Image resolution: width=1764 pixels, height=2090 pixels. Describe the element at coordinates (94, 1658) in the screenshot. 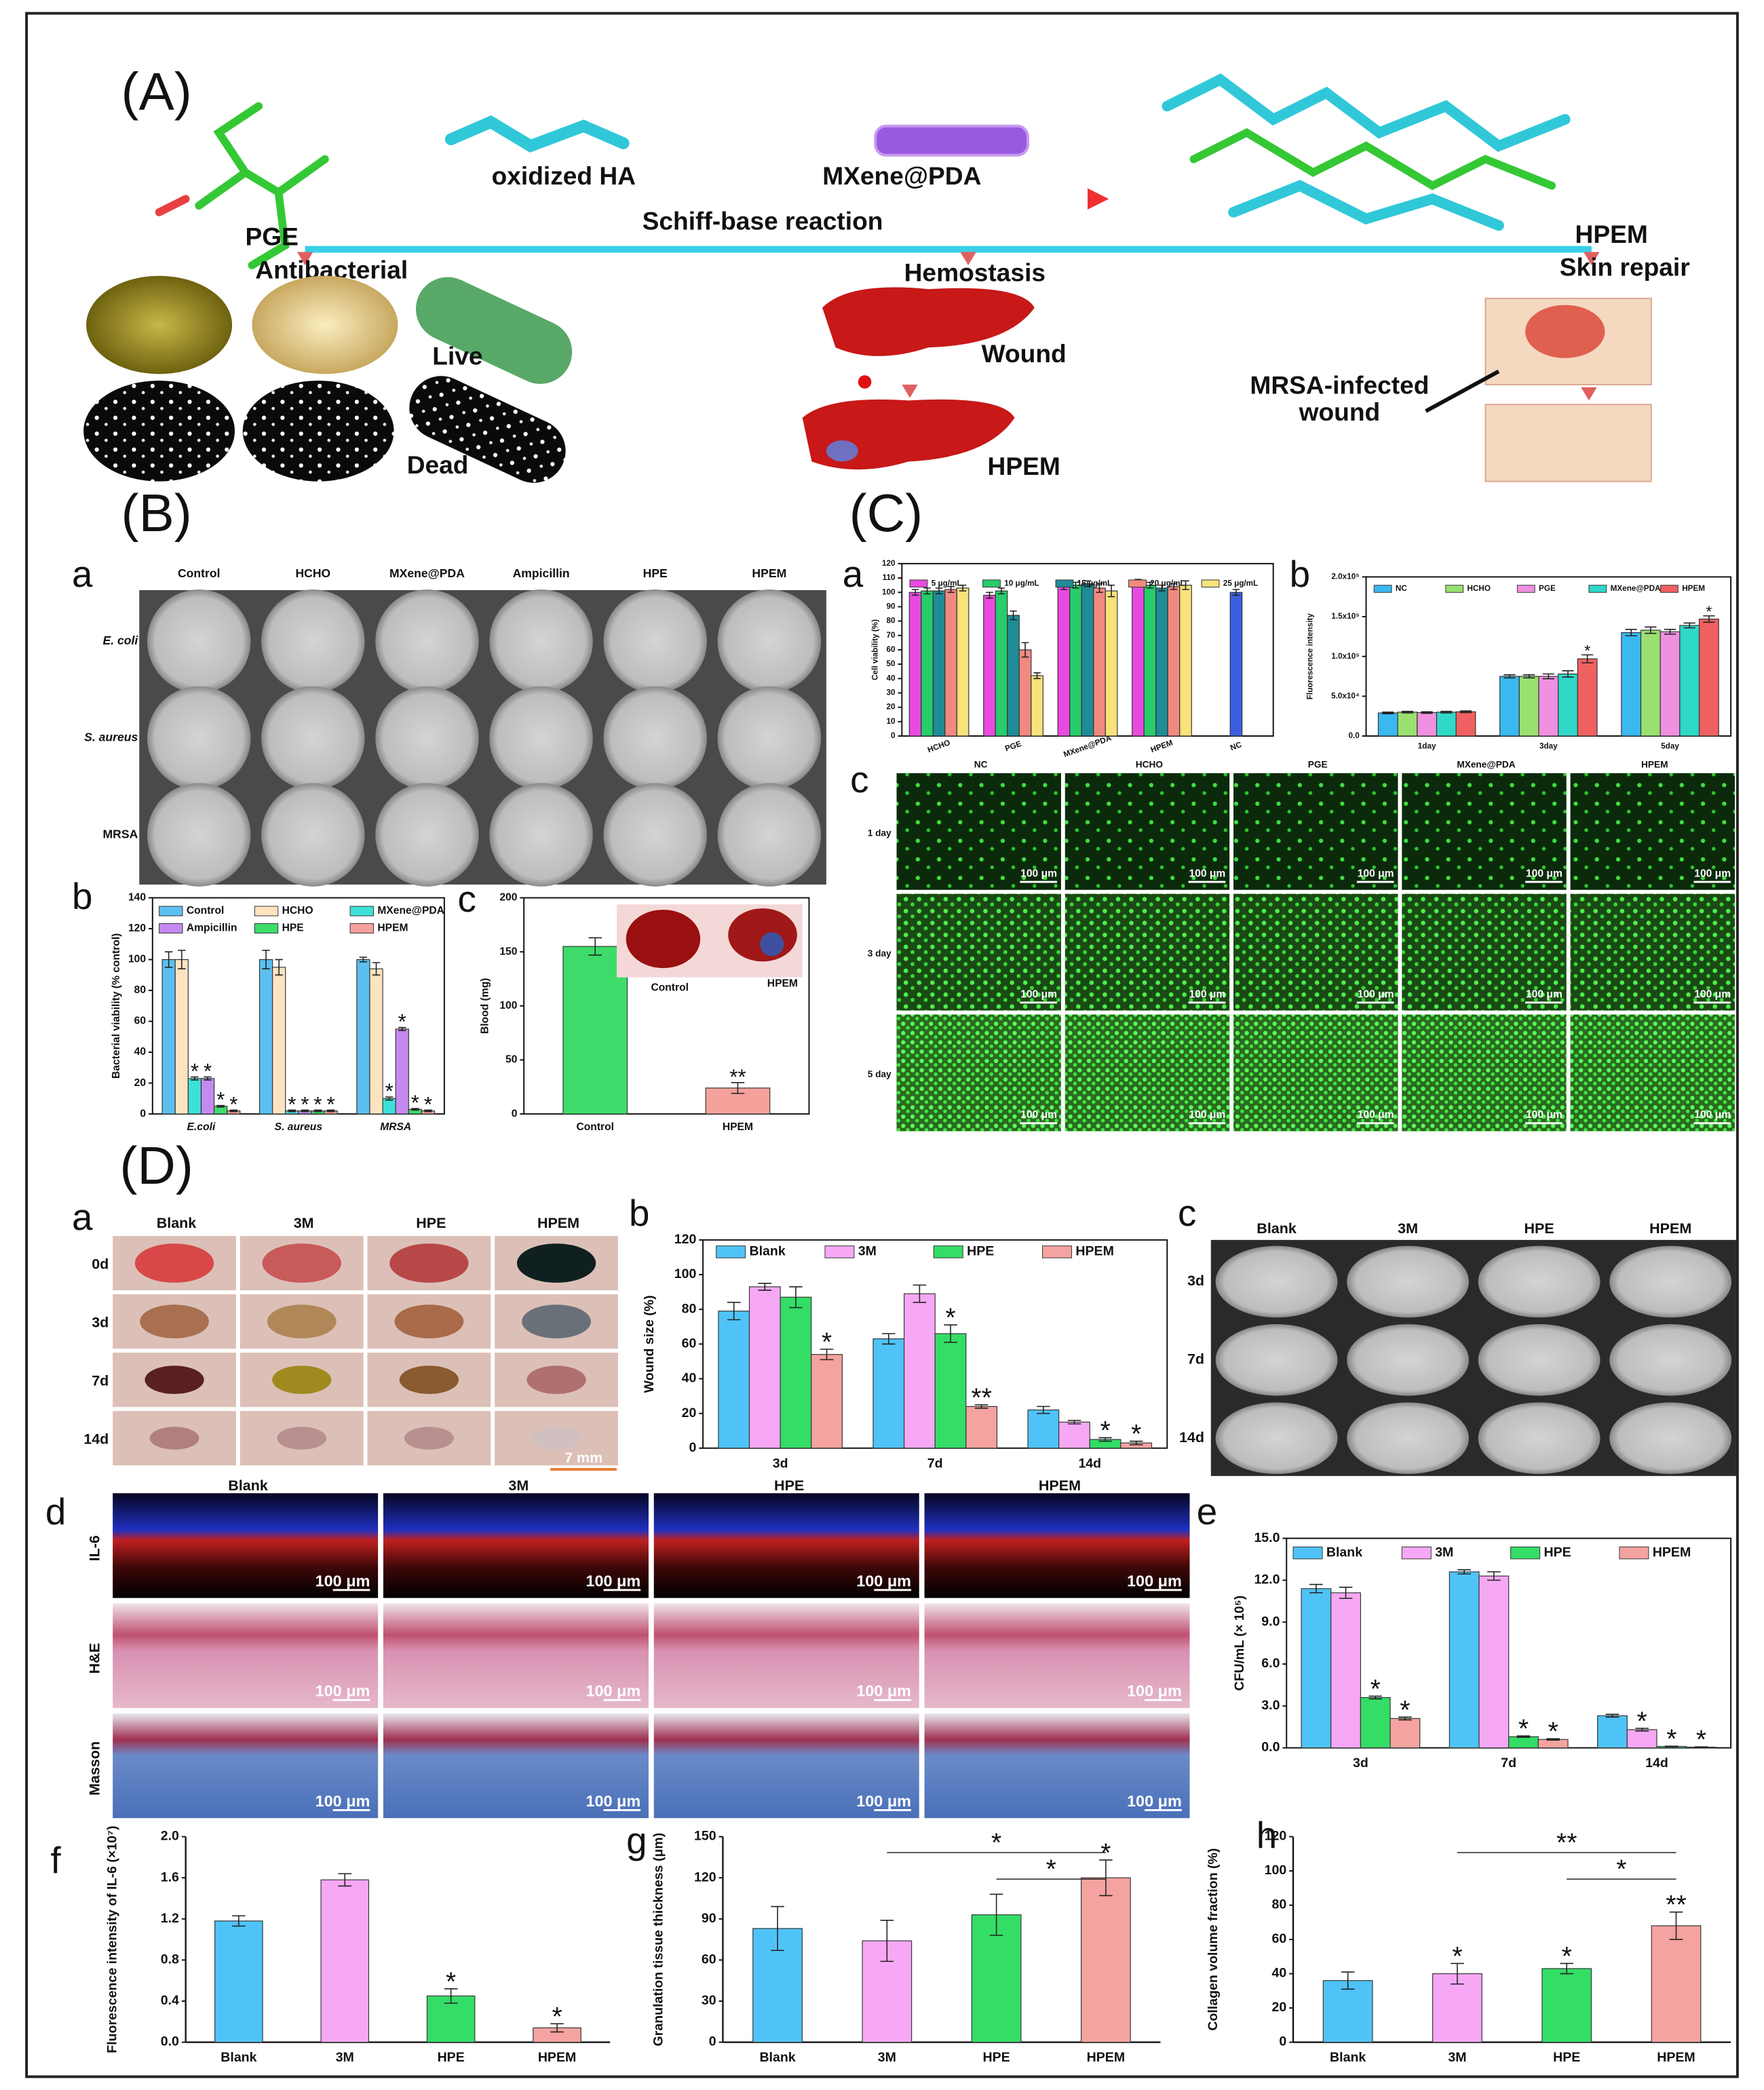

I see `row-label: H&E` at that location.